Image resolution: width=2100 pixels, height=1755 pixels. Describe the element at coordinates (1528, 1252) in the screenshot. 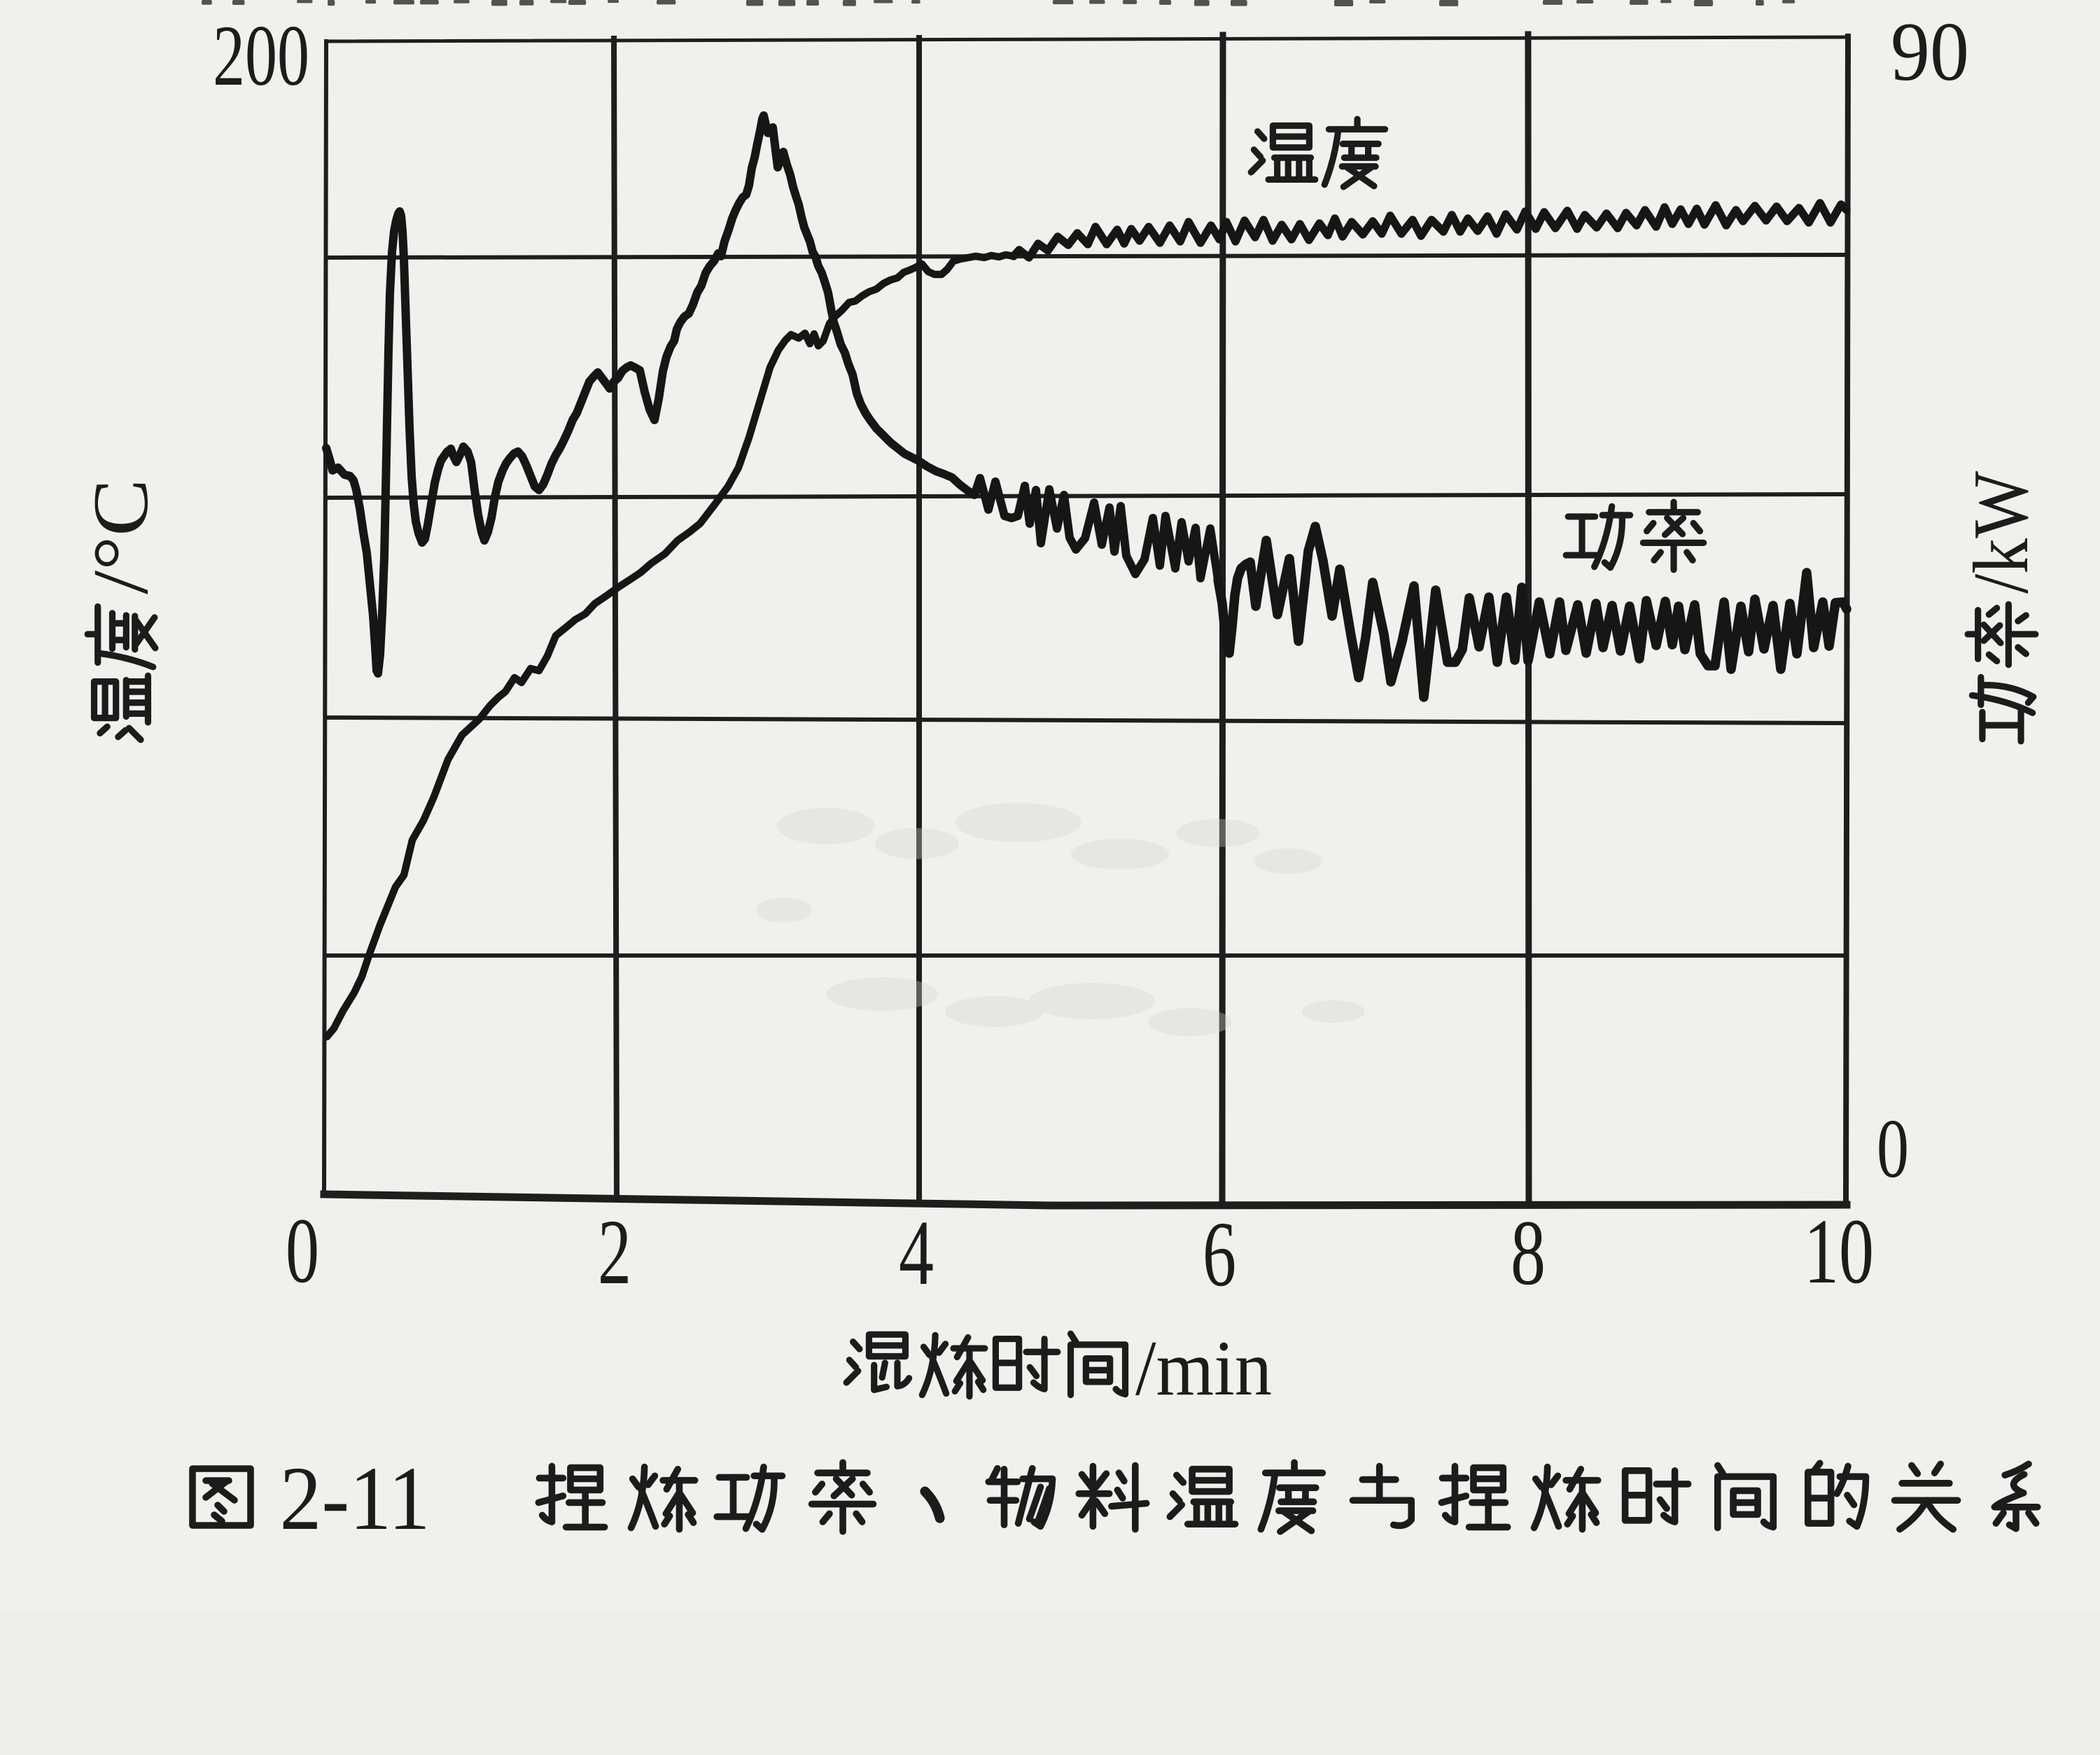

I see `svg-text: 8` at that location.